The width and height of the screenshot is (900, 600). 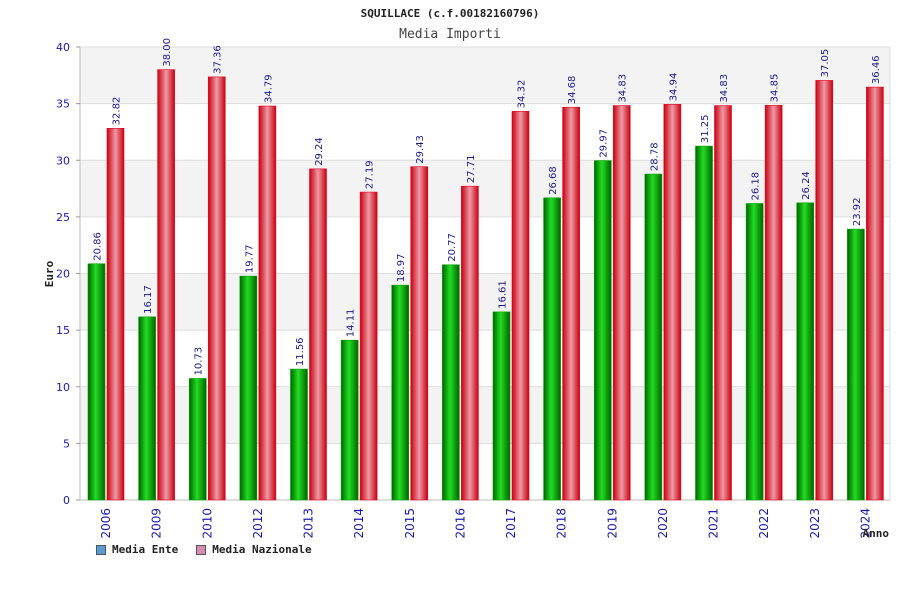 What do you see at coordinates (359, 523) in the screenshot?
I see `x-tick-label: 2014` at bounding box center [359, 523].